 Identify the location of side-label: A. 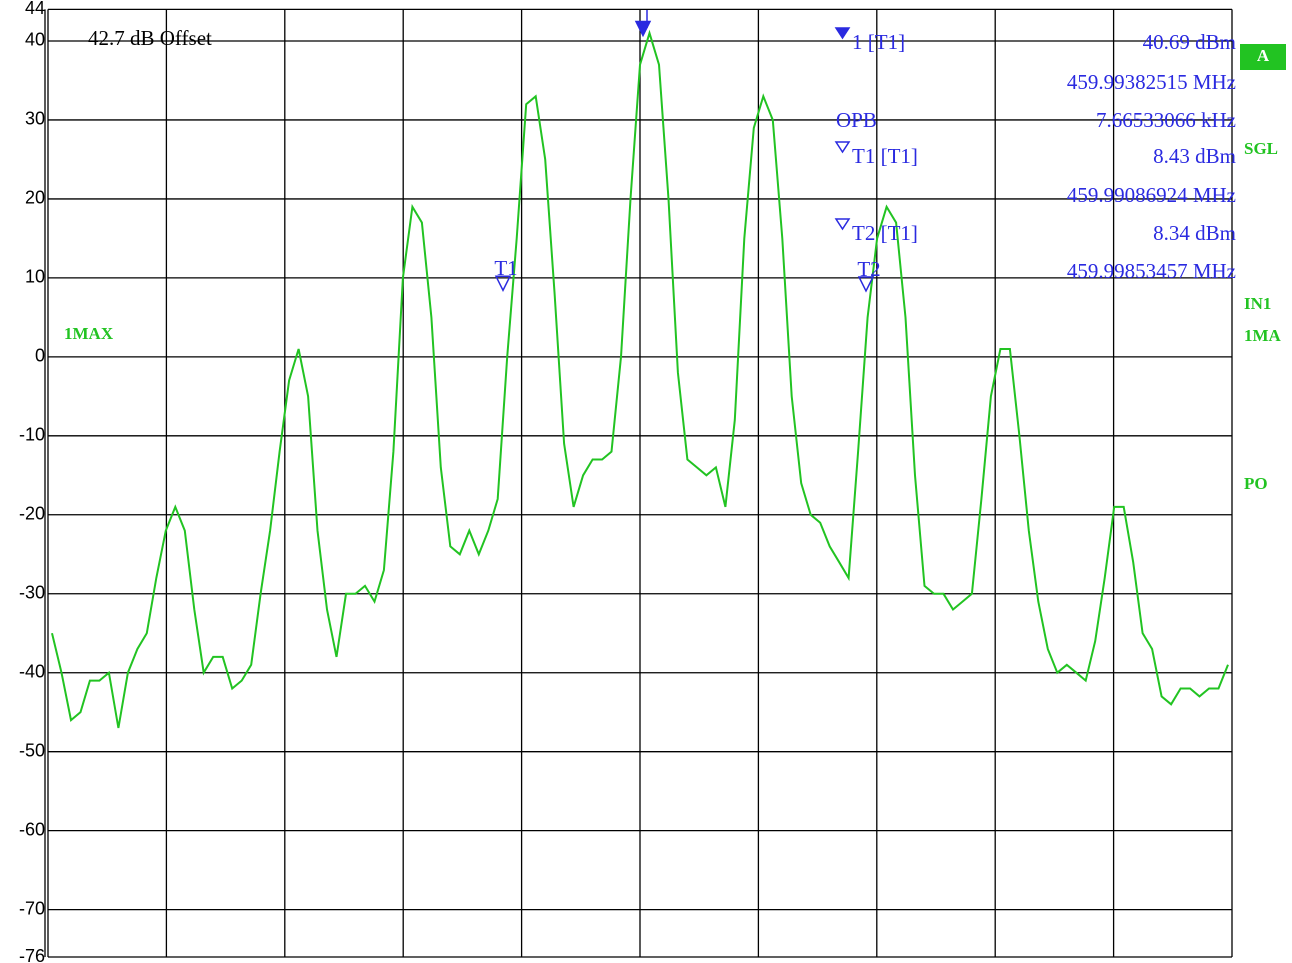
(1263, 55).